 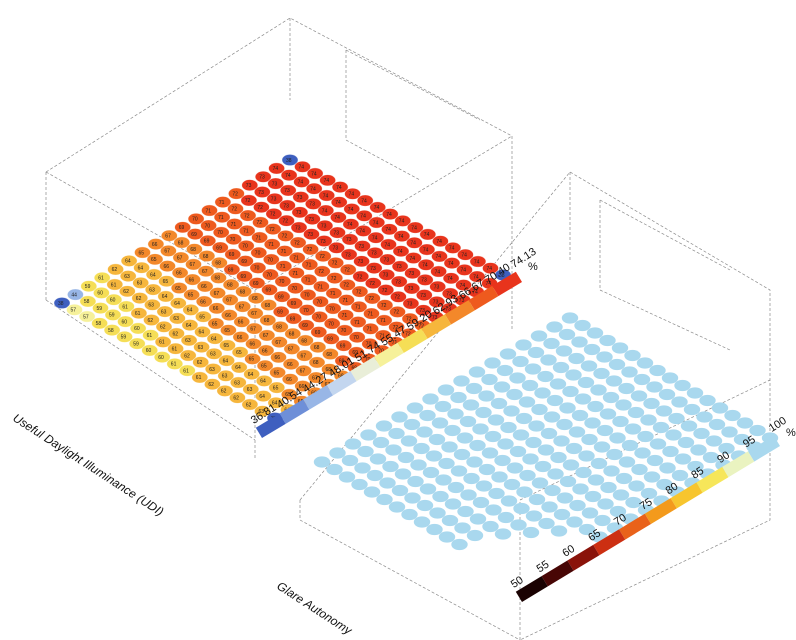 What do you see at coordinates (175, 350) in the screenshot?
I see `udi-sensor-value: 61` at bounding box center [175, 350].